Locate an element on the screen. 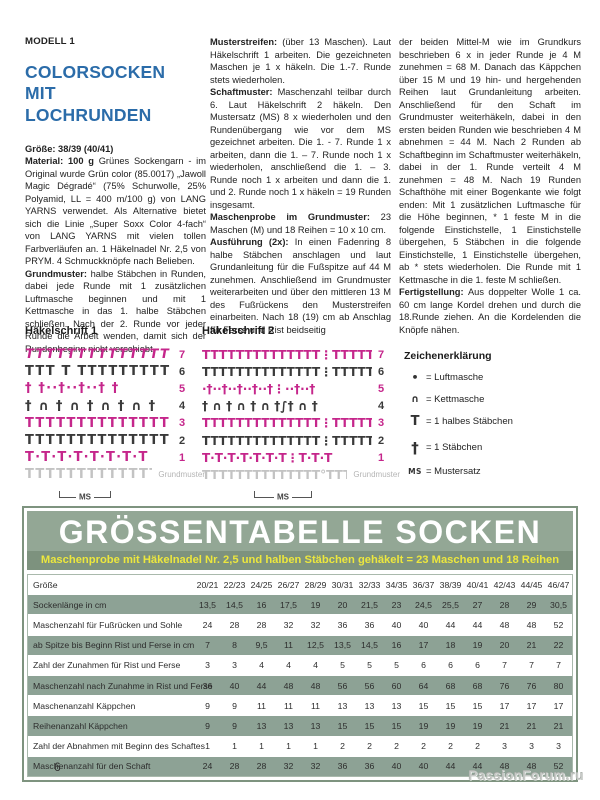 The width and height of the screenshot is (600, 800). chart-1-title: Häkelschrift 1 is located at coordinates (61, 331).